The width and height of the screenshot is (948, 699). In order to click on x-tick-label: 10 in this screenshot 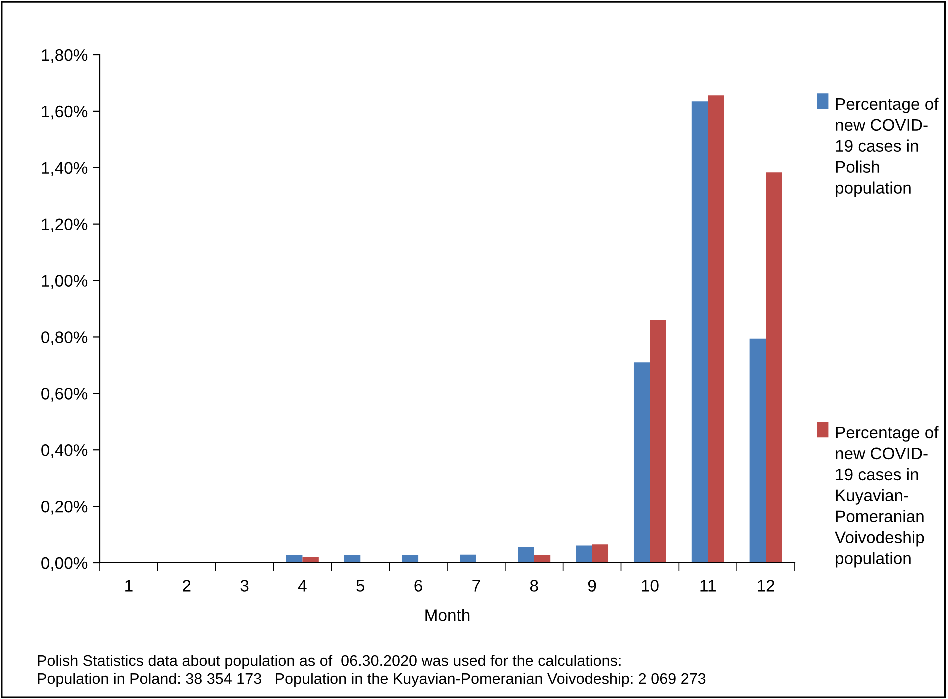, I will do `click(650, 586)`.